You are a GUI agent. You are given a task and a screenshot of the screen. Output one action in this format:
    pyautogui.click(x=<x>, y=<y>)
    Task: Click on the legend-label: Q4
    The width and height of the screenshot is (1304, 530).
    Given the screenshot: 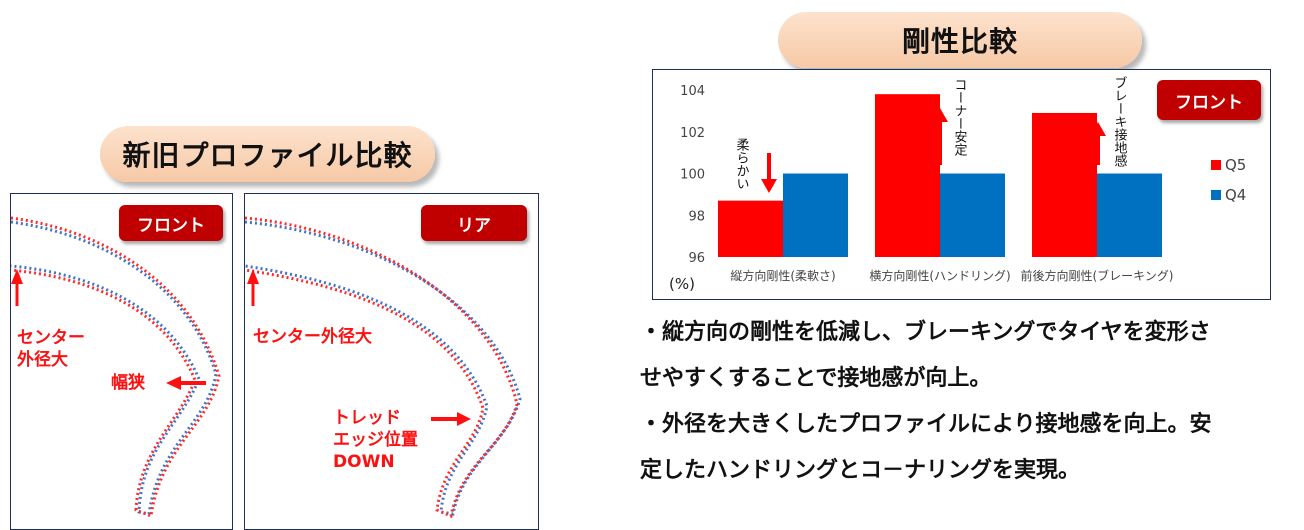 What is the action you would take?
    pyautogui.click(x=1235, y=195)
    